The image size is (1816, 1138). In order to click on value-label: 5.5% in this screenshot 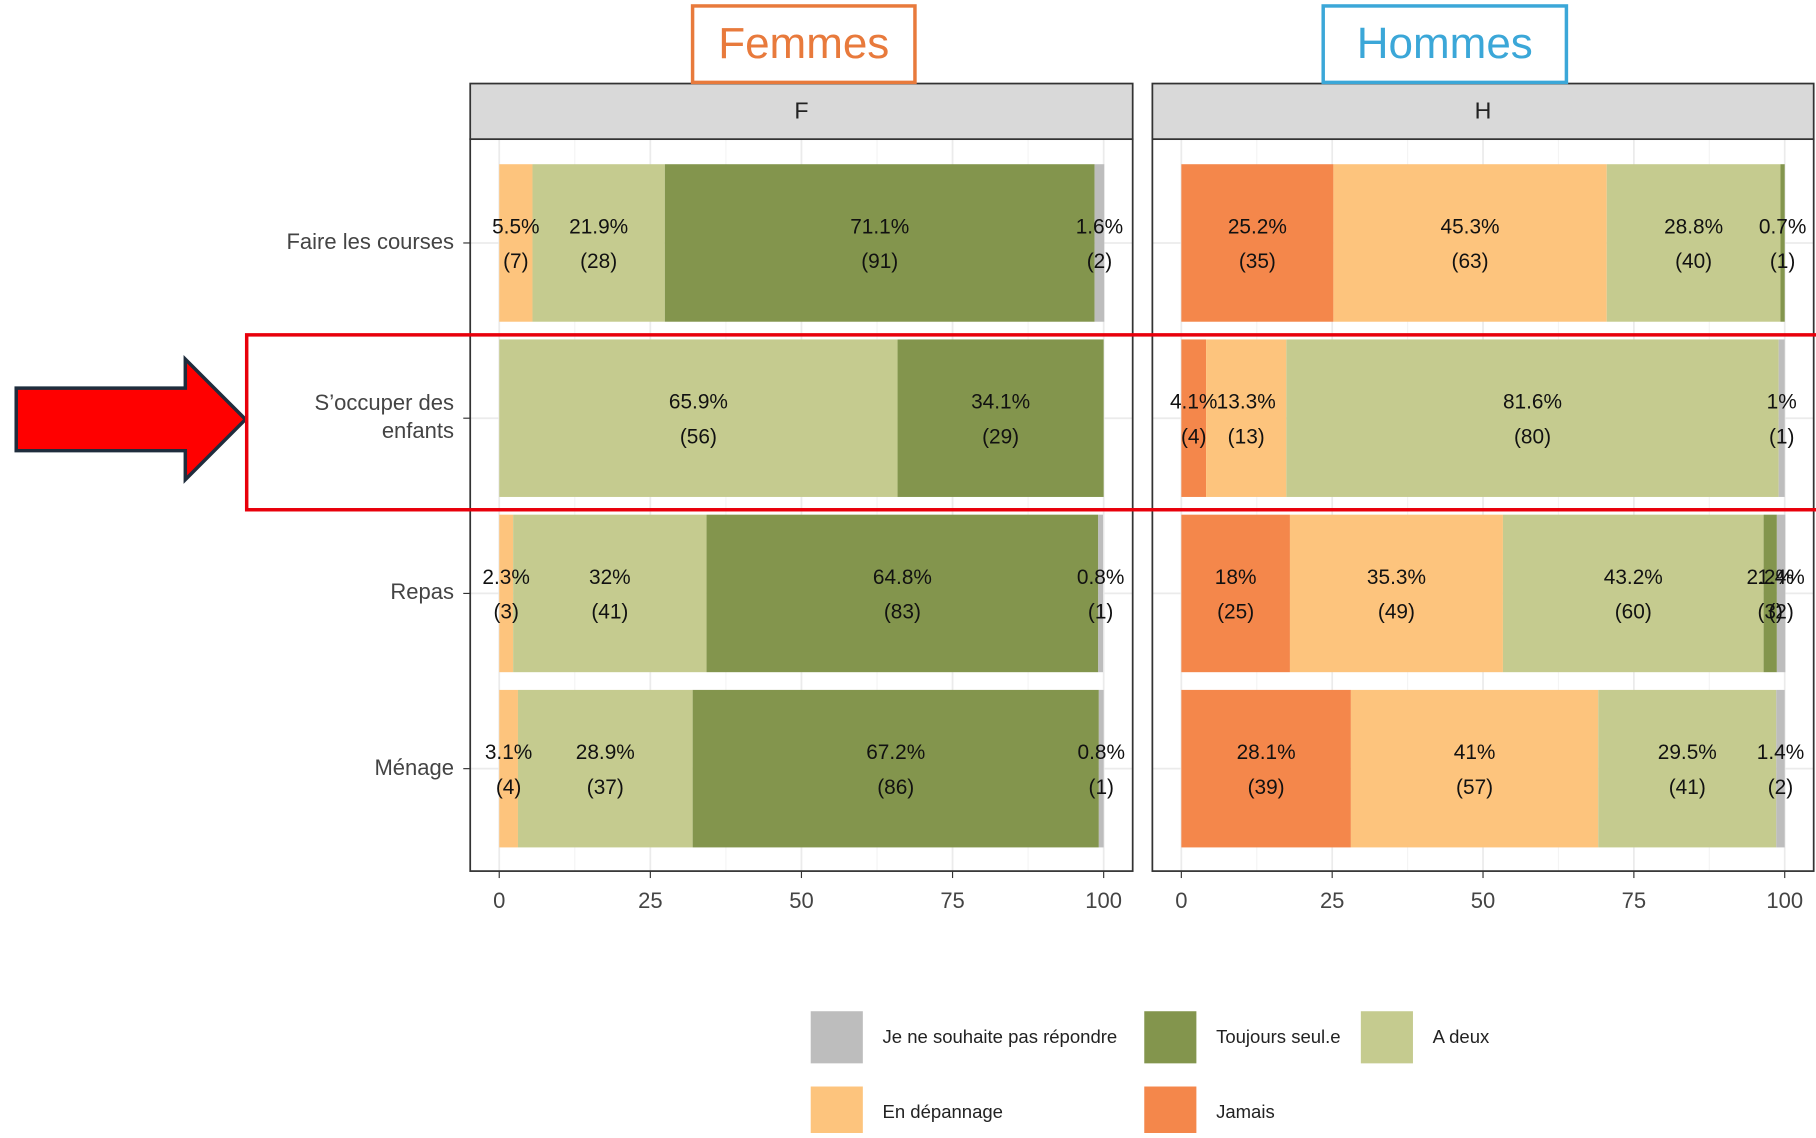, I will do `click(515, 226)`.